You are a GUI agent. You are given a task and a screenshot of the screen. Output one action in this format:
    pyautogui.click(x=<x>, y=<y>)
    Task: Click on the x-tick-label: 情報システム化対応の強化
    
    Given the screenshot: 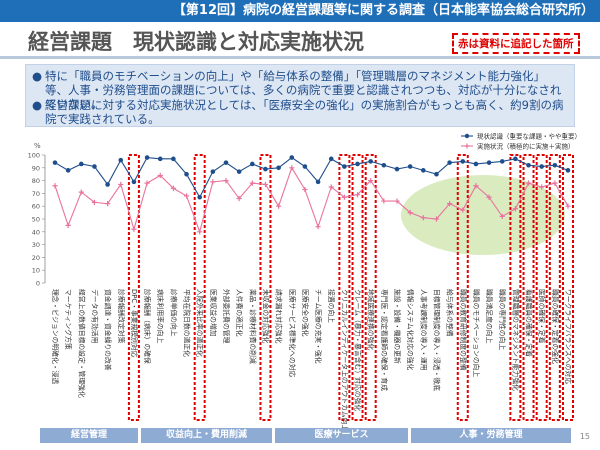 What is the action you would take?
    pyautogui.click(x=410, y=330)
    